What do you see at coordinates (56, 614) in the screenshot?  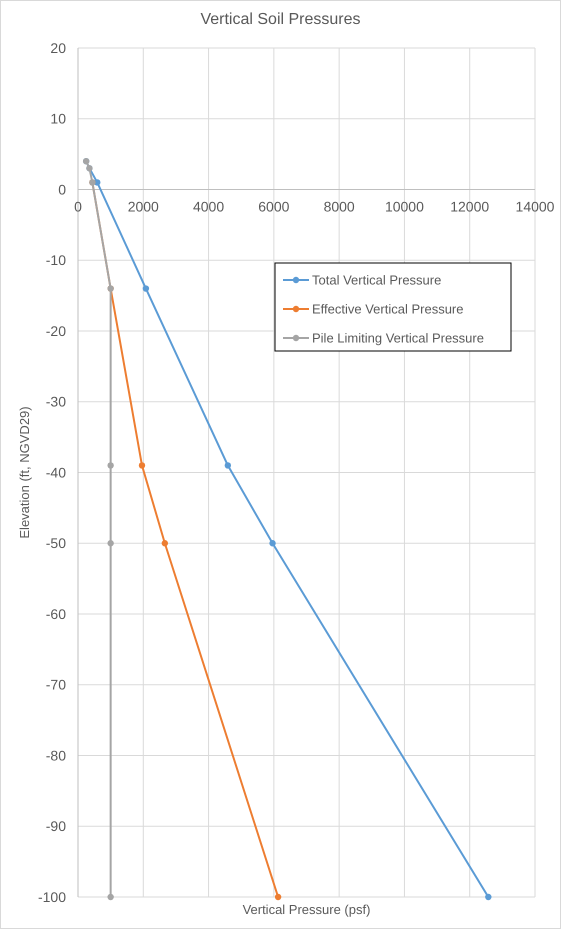 I see `y-tick-label: -60` at bounding box center [56, 614].